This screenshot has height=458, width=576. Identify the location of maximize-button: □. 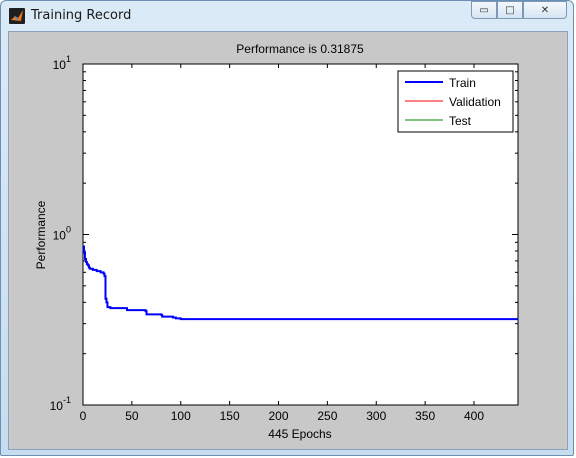
(510, 10).